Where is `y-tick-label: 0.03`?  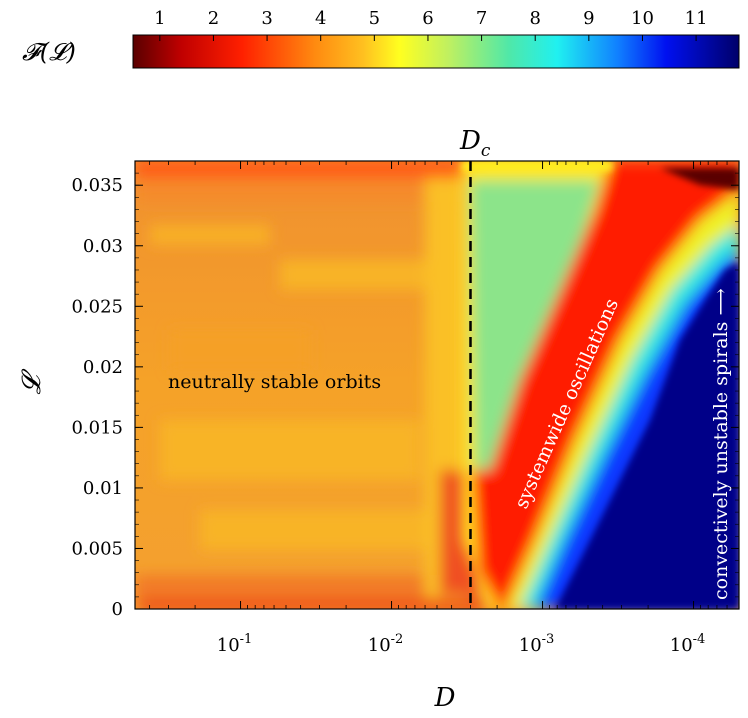 y-tick-label: 0.03 is located at coordinates (103, 246).